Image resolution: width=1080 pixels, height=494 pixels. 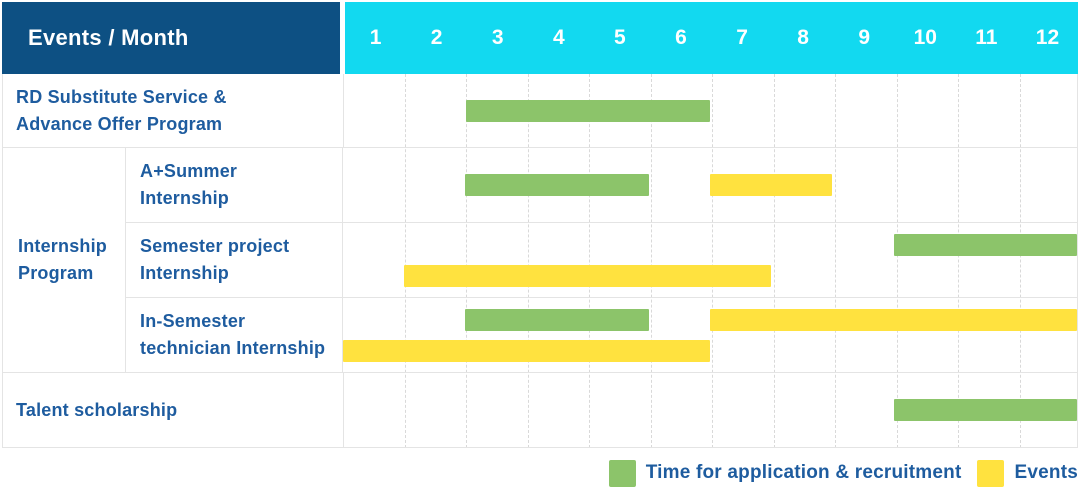 I want to click on row-label-line: Program, so click(x=56, y=273).